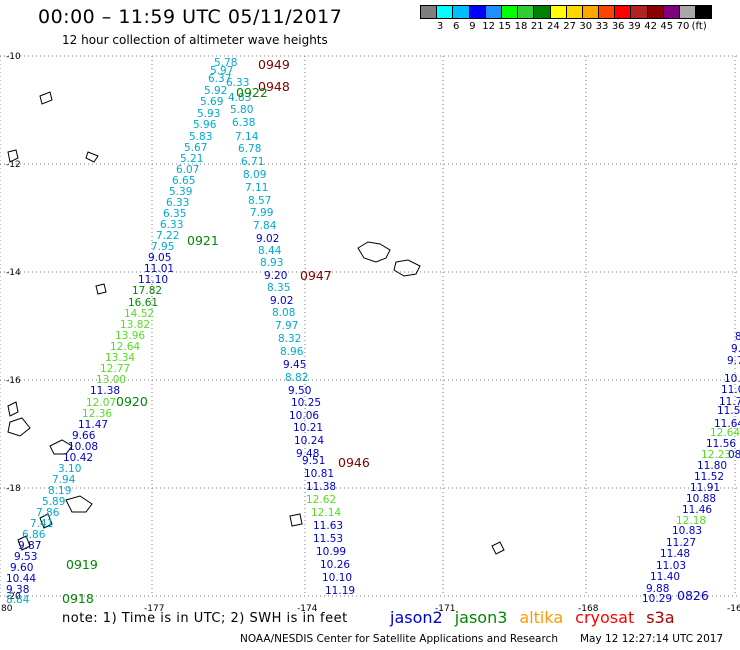 The width and height of the screenshot is (740, 650). I want to click on wave-height-value: 9.45, so click(294, 365).